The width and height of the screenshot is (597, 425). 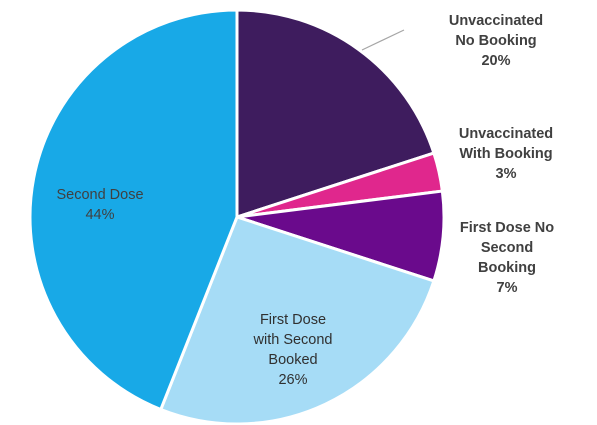 I want to click on pie-label-line: with Second, so click(x=293, y=340).